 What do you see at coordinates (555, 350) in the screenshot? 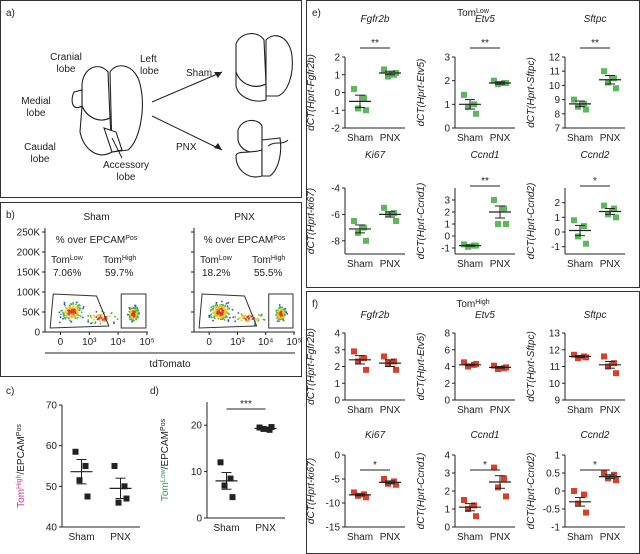
I see `y-tick-label: 12` at bounding box center [555, 350].